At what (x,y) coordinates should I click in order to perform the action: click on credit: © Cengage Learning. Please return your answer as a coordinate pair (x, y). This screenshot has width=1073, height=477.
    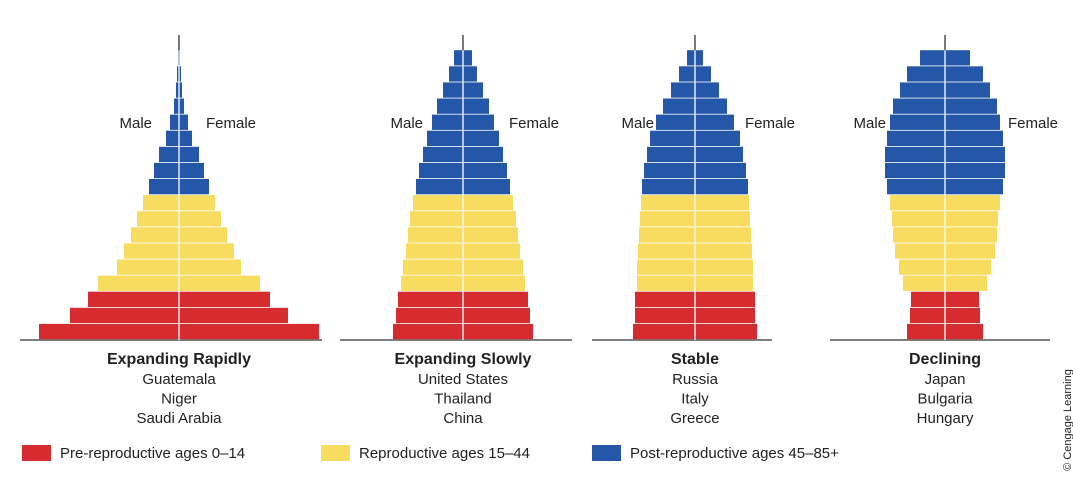
    Looking at the image, I should click on (1067, 420).